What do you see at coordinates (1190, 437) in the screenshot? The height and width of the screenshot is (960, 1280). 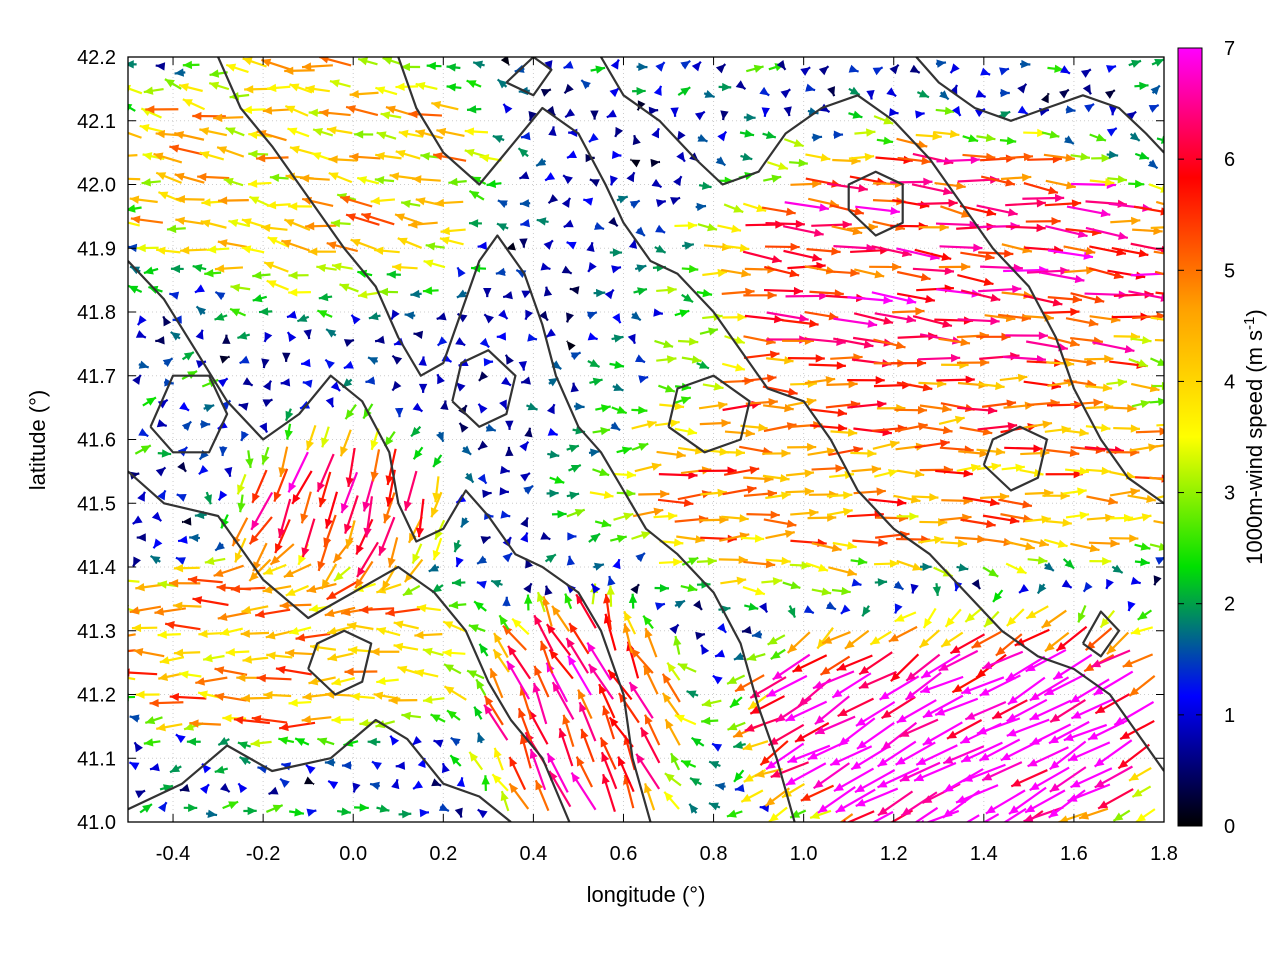 I see `colorbar-scale` at bounding box center [1190, 437].